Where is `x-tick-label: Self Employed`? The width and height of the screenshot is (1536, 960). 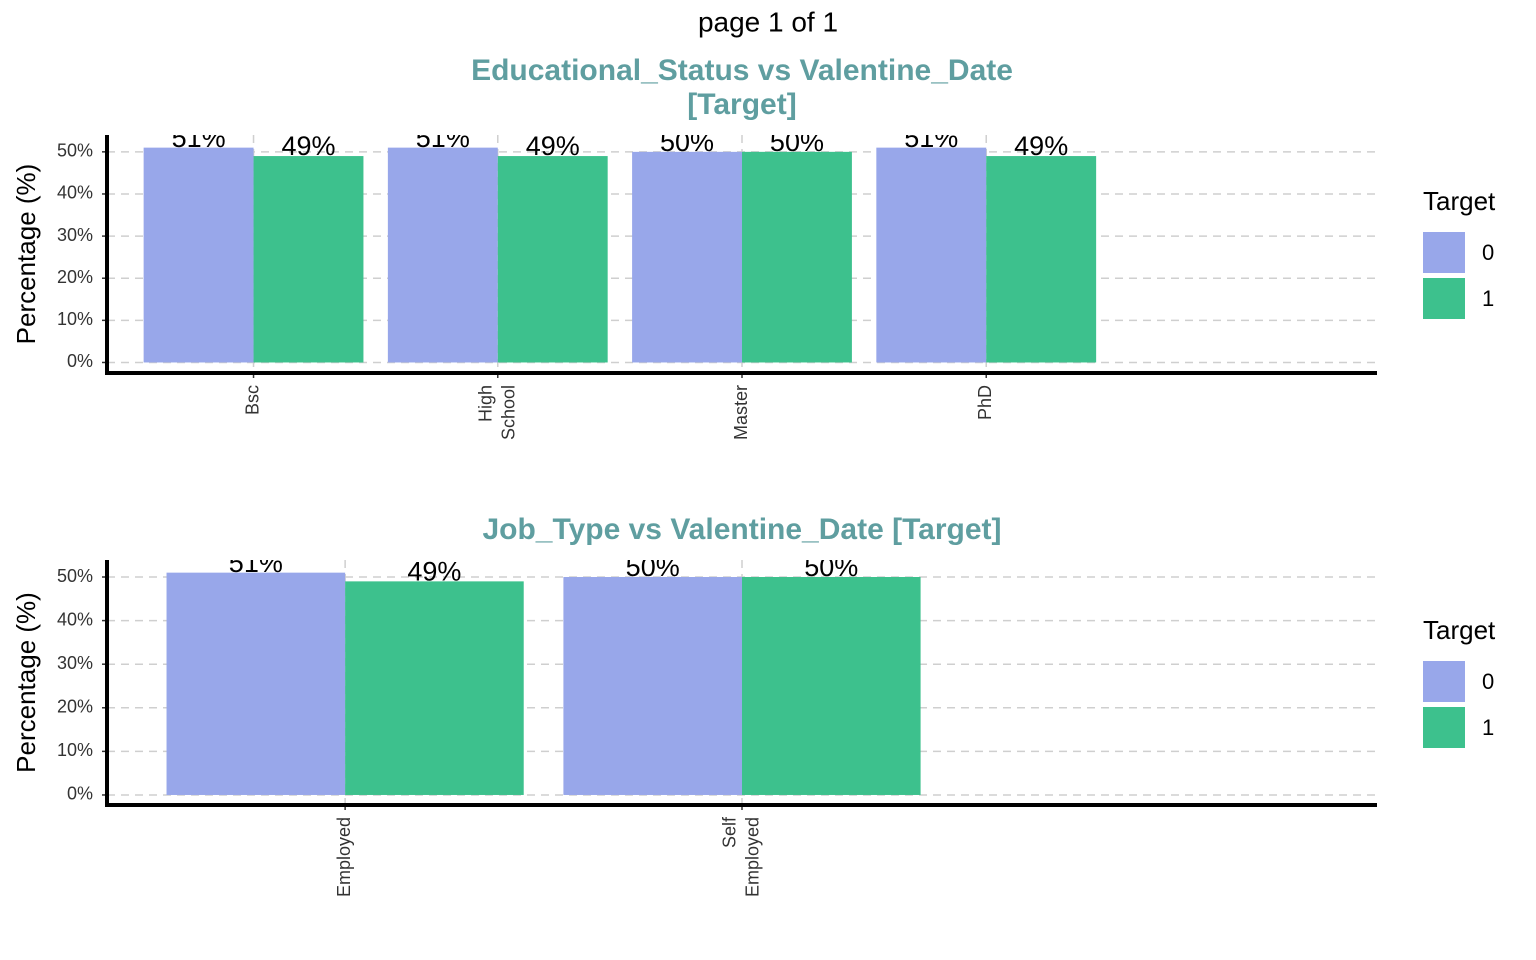 x-tick-label: Self Employed is located at coordinates (740, 856).